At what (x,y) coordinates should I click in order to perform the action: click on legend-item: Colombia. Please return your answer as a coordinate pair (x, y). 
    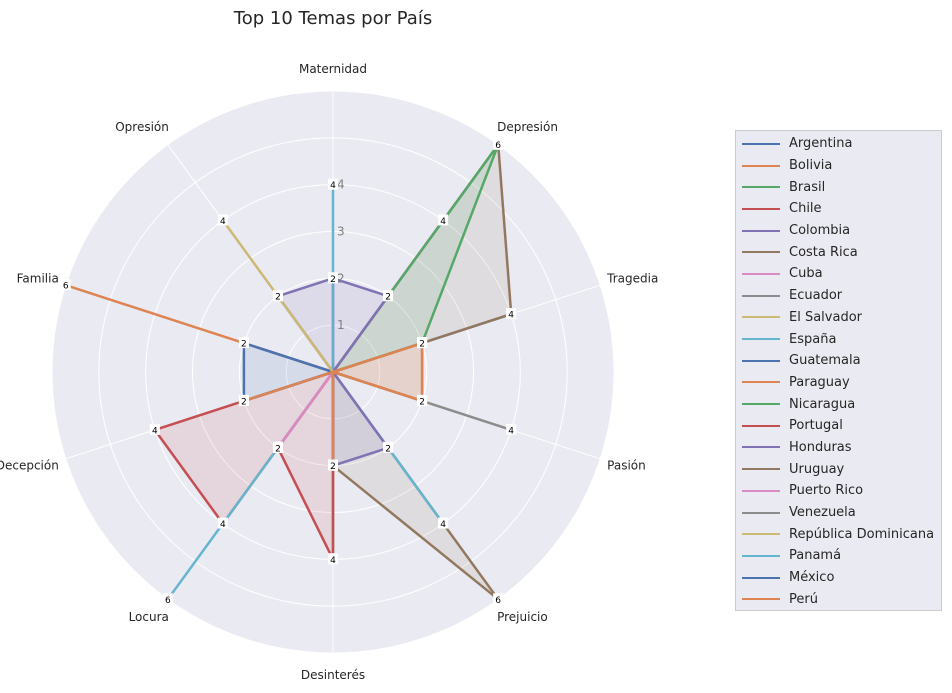
    Looking at the image, I should click on (838, 231).